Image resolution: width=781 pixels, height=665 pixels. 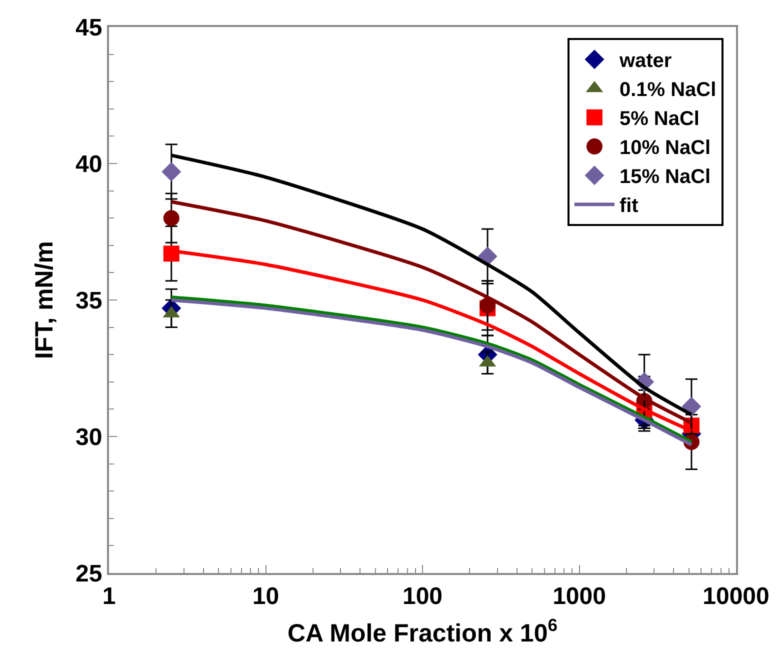 What do you see at coordinates (665, 177) in the screenshot?
I see `legend-label: 15% NaCl` at bounding box center [665, 177].